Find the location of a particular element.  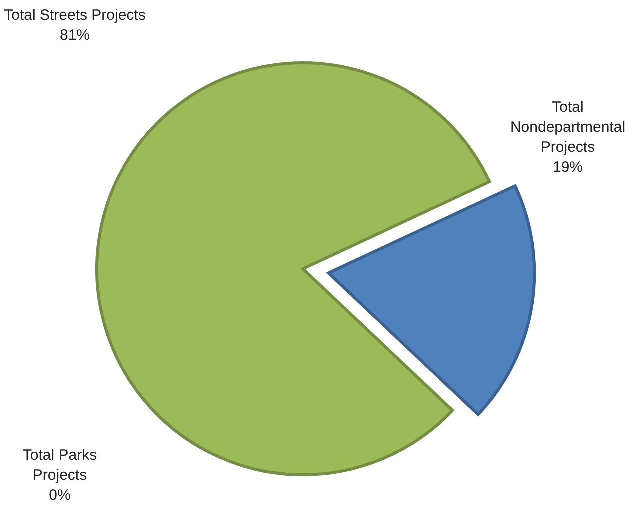

data-label: 81% is located at coordinates (75, 35).